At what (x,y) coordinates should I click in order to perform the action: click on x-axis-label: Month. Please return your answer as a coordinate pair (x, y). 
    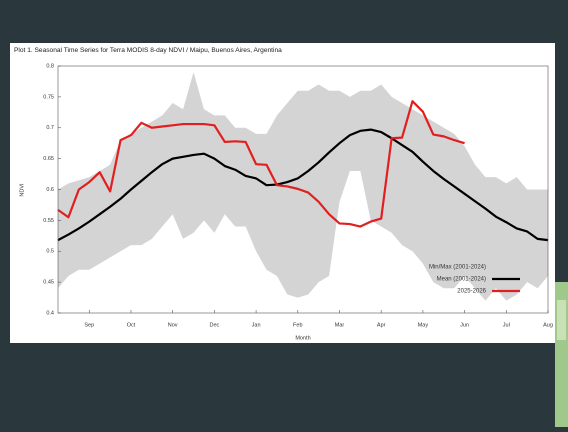
    Looking at the image, I should click on (302, 338).